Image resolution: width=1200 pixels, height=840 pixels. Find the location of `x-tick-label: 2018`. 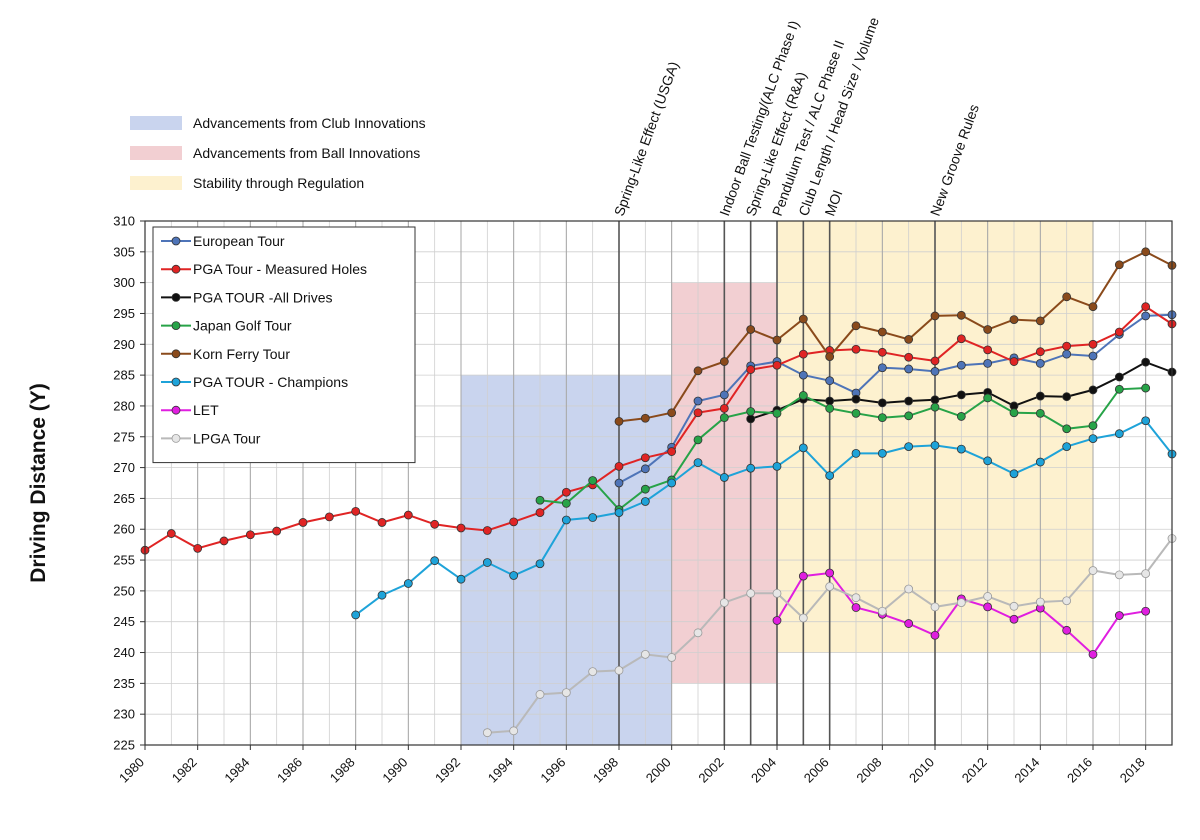

x-tick-label: 2018 is located at coordinates (1132, 770).